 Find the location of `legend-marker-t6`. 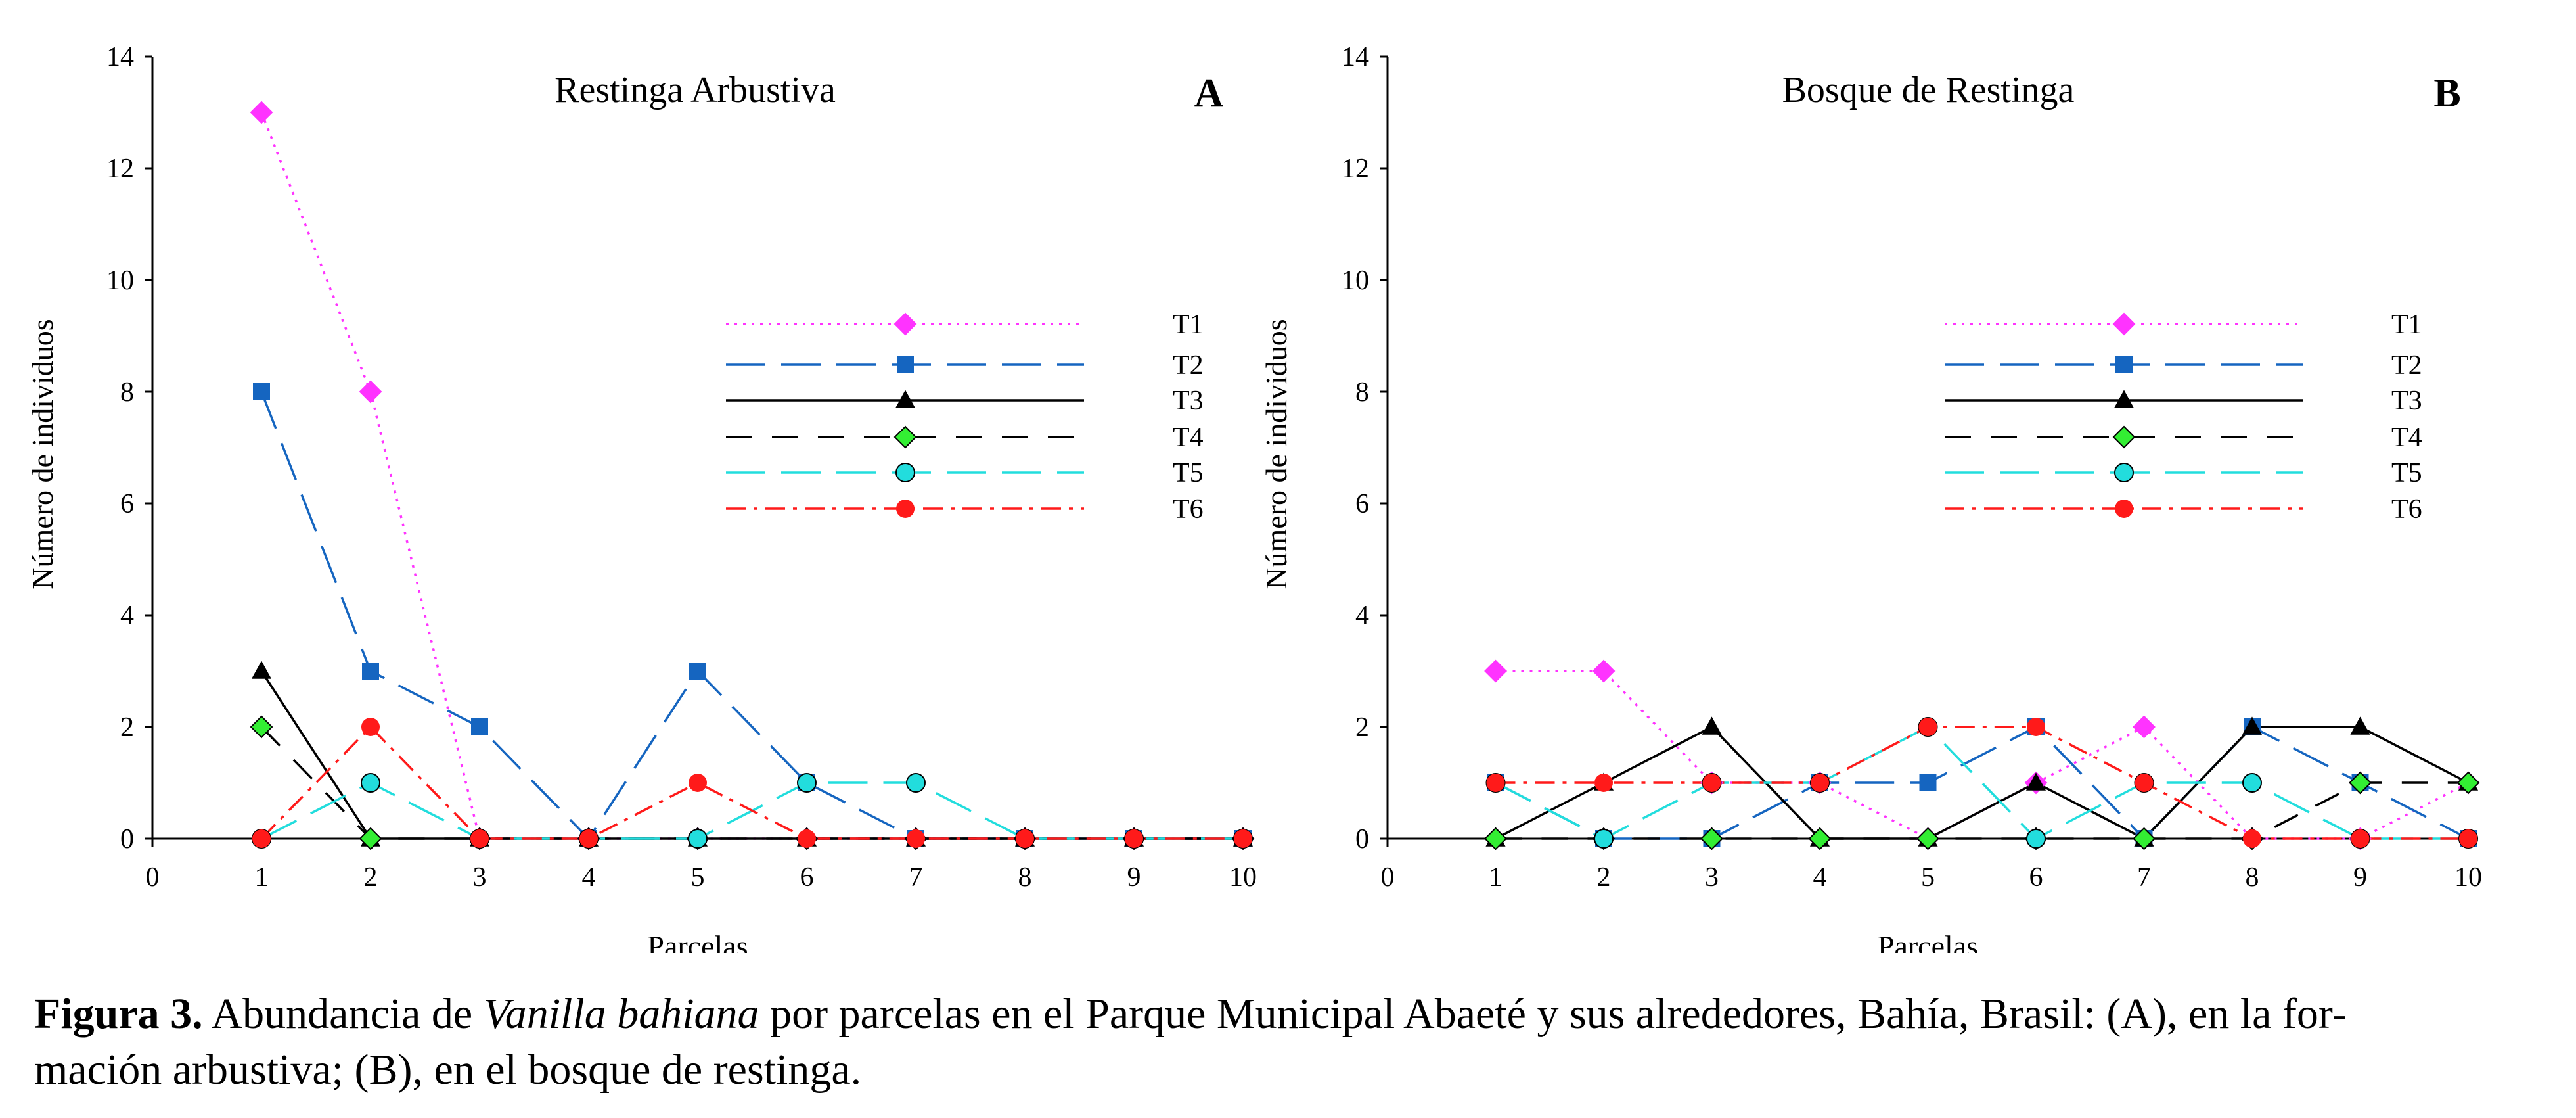

legend-marker-t6 is located at coordinates (905, 509).